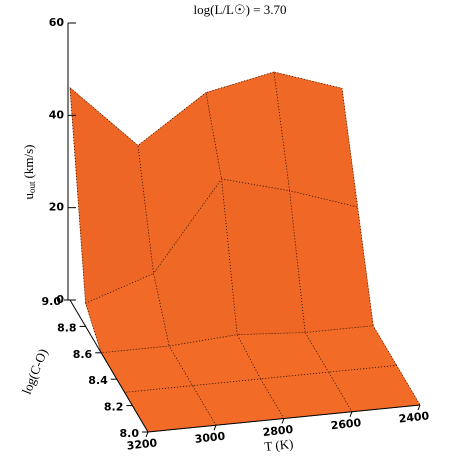 The height and width of the screenshot is (460, 457). Describe the element at coordinates (278, 431) in the screenshot. I see `x-tick-label: 2800` at that location.